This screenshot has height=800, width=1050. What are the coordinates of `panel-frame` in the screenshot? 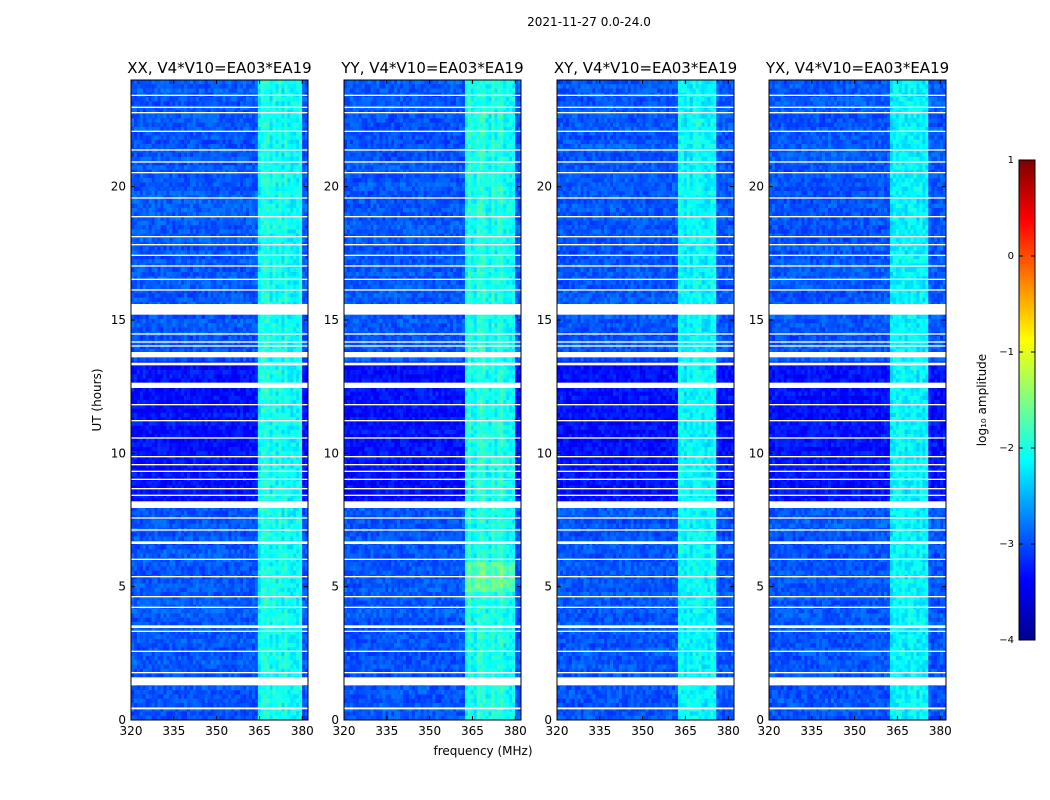 It's located at (219, 400).